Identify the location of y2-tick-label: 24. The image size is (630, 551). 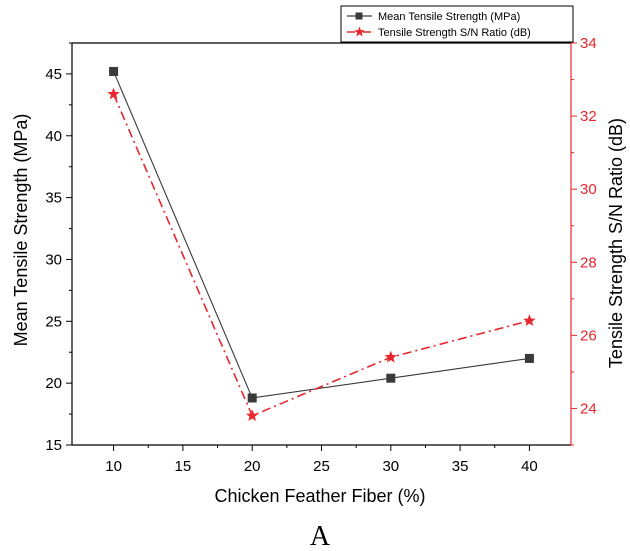
(588, 408).